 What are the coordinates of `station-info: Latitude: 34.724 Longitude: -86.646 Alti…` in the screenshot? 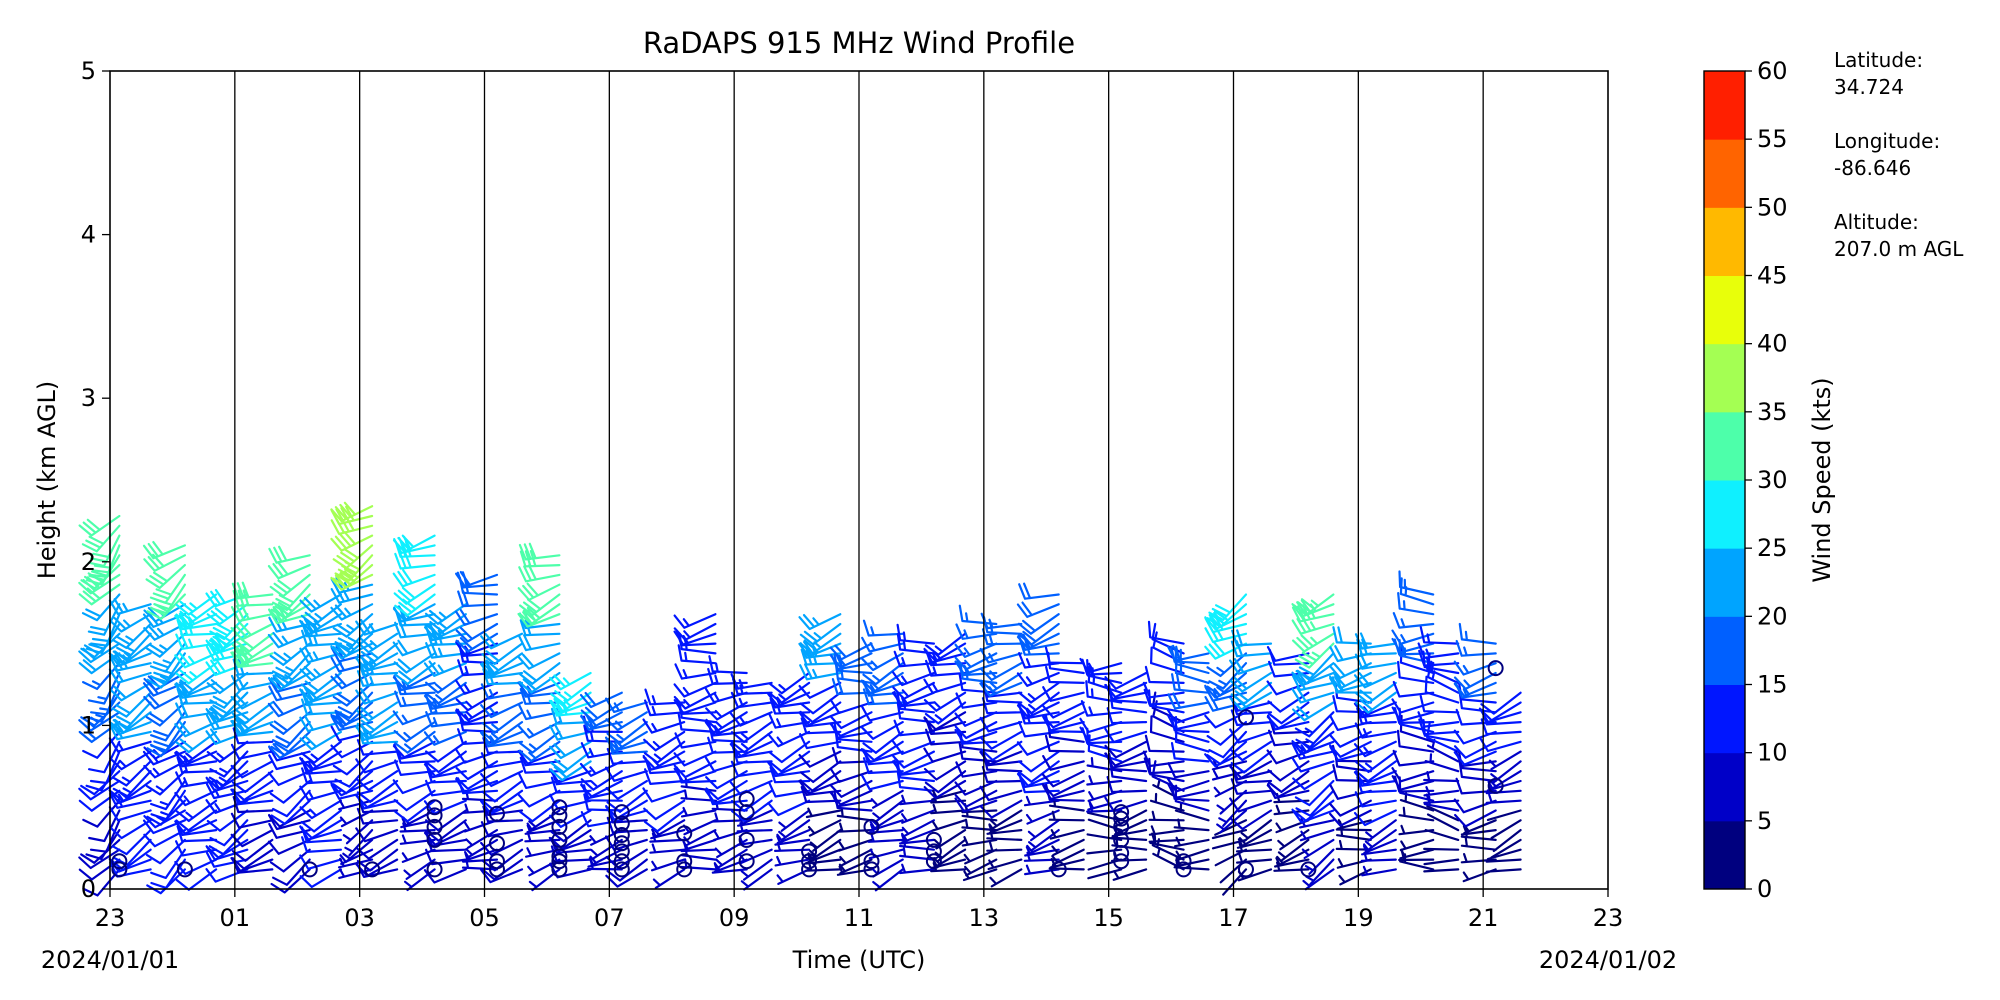 It's located at (1899, 154).